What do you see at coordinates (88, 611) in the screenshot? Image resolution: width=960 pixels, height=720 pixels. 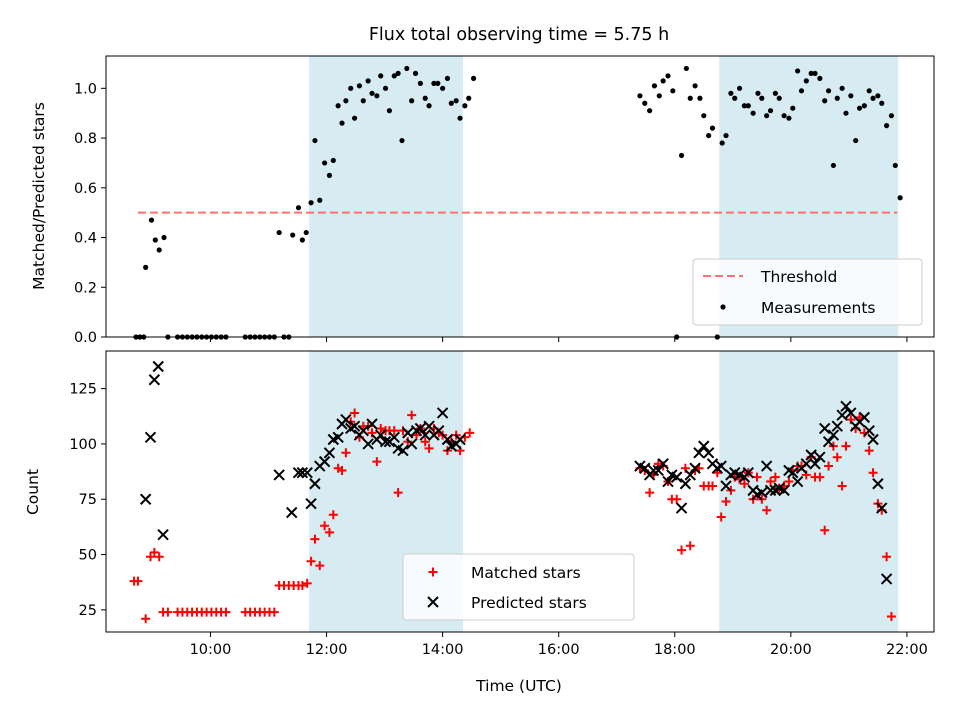 I see `y-tick-label-bottom-0: 25` at bounding box center [88, 611].